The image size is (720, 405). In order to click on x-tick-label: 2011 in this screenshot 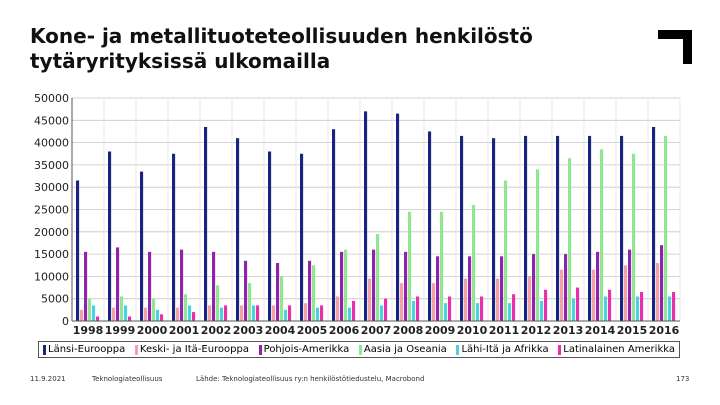, I will do `click(504, 330)`.